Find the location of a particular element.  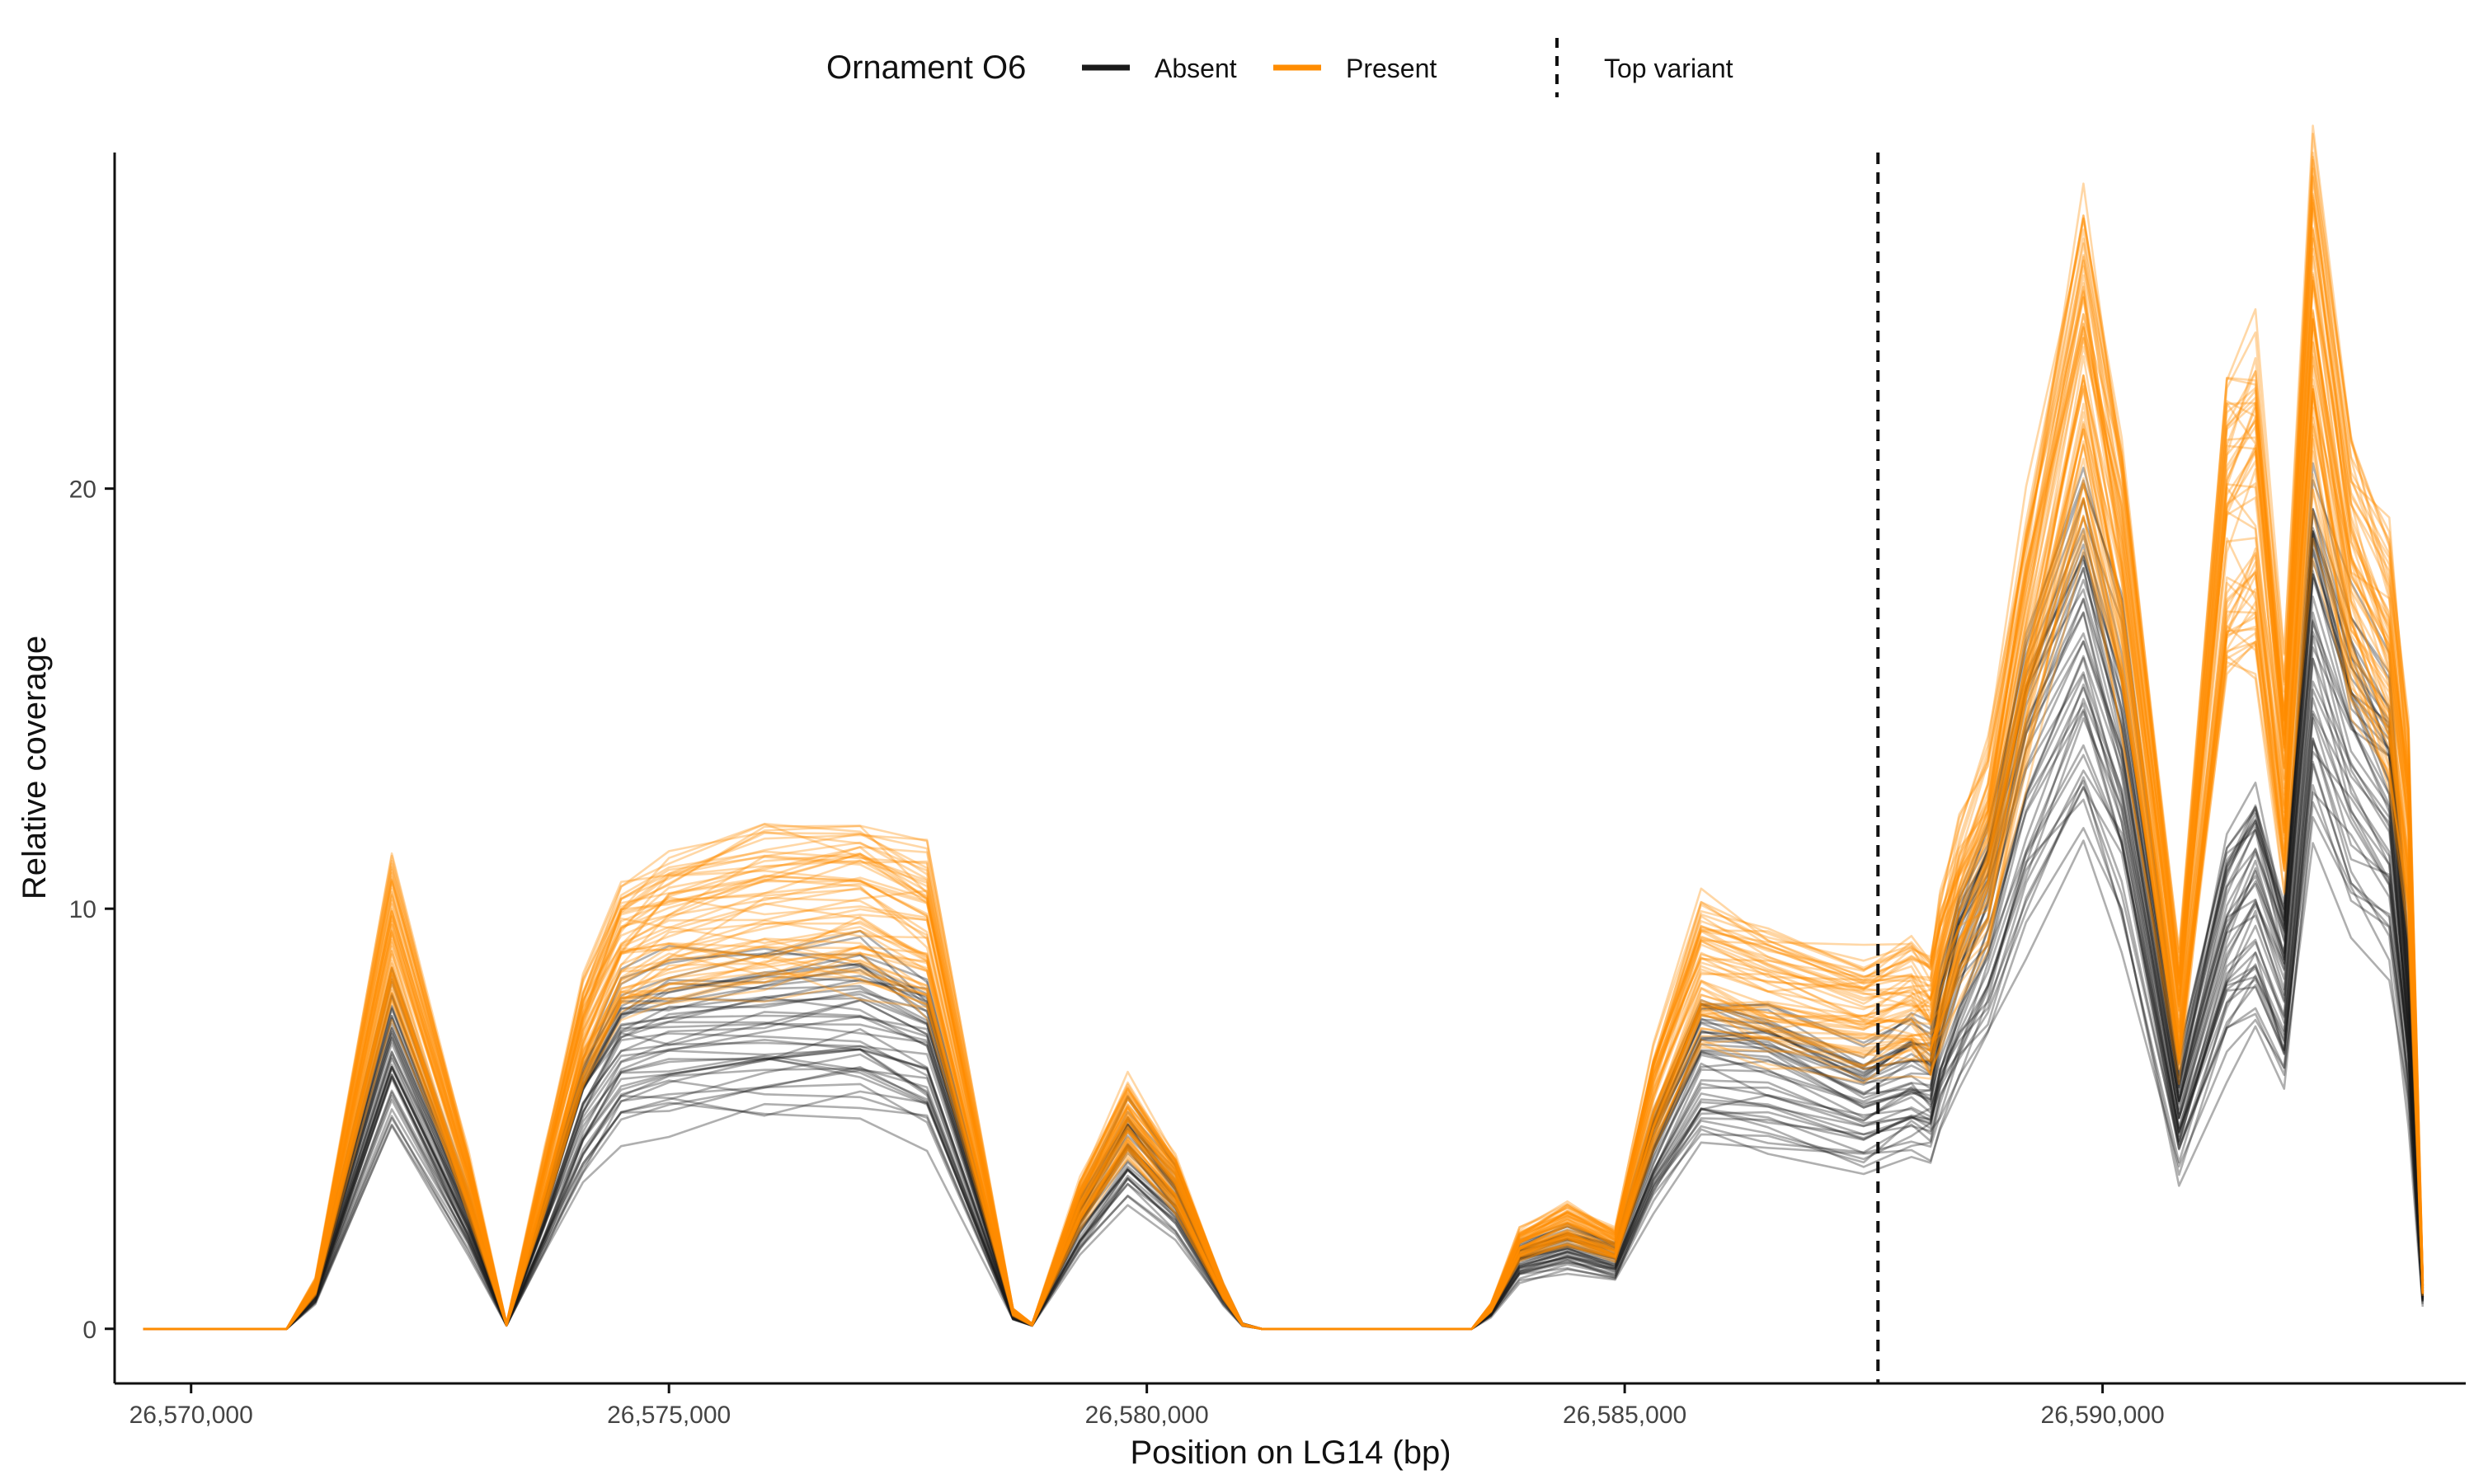

legend-label-present: Present is located at coordinates (1391, 68).